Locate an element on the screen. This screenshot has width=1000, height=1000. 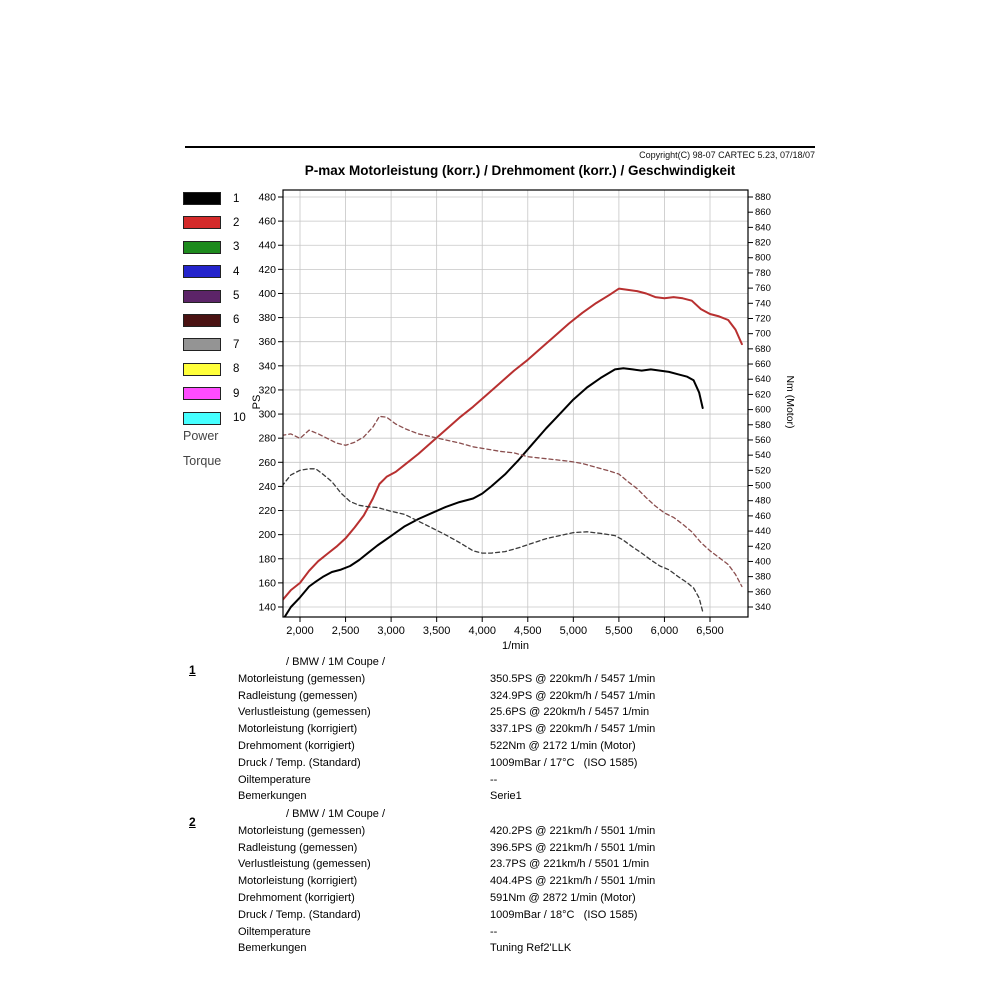
y-right-tick-label: 600 is located at coordinates (763, 410).